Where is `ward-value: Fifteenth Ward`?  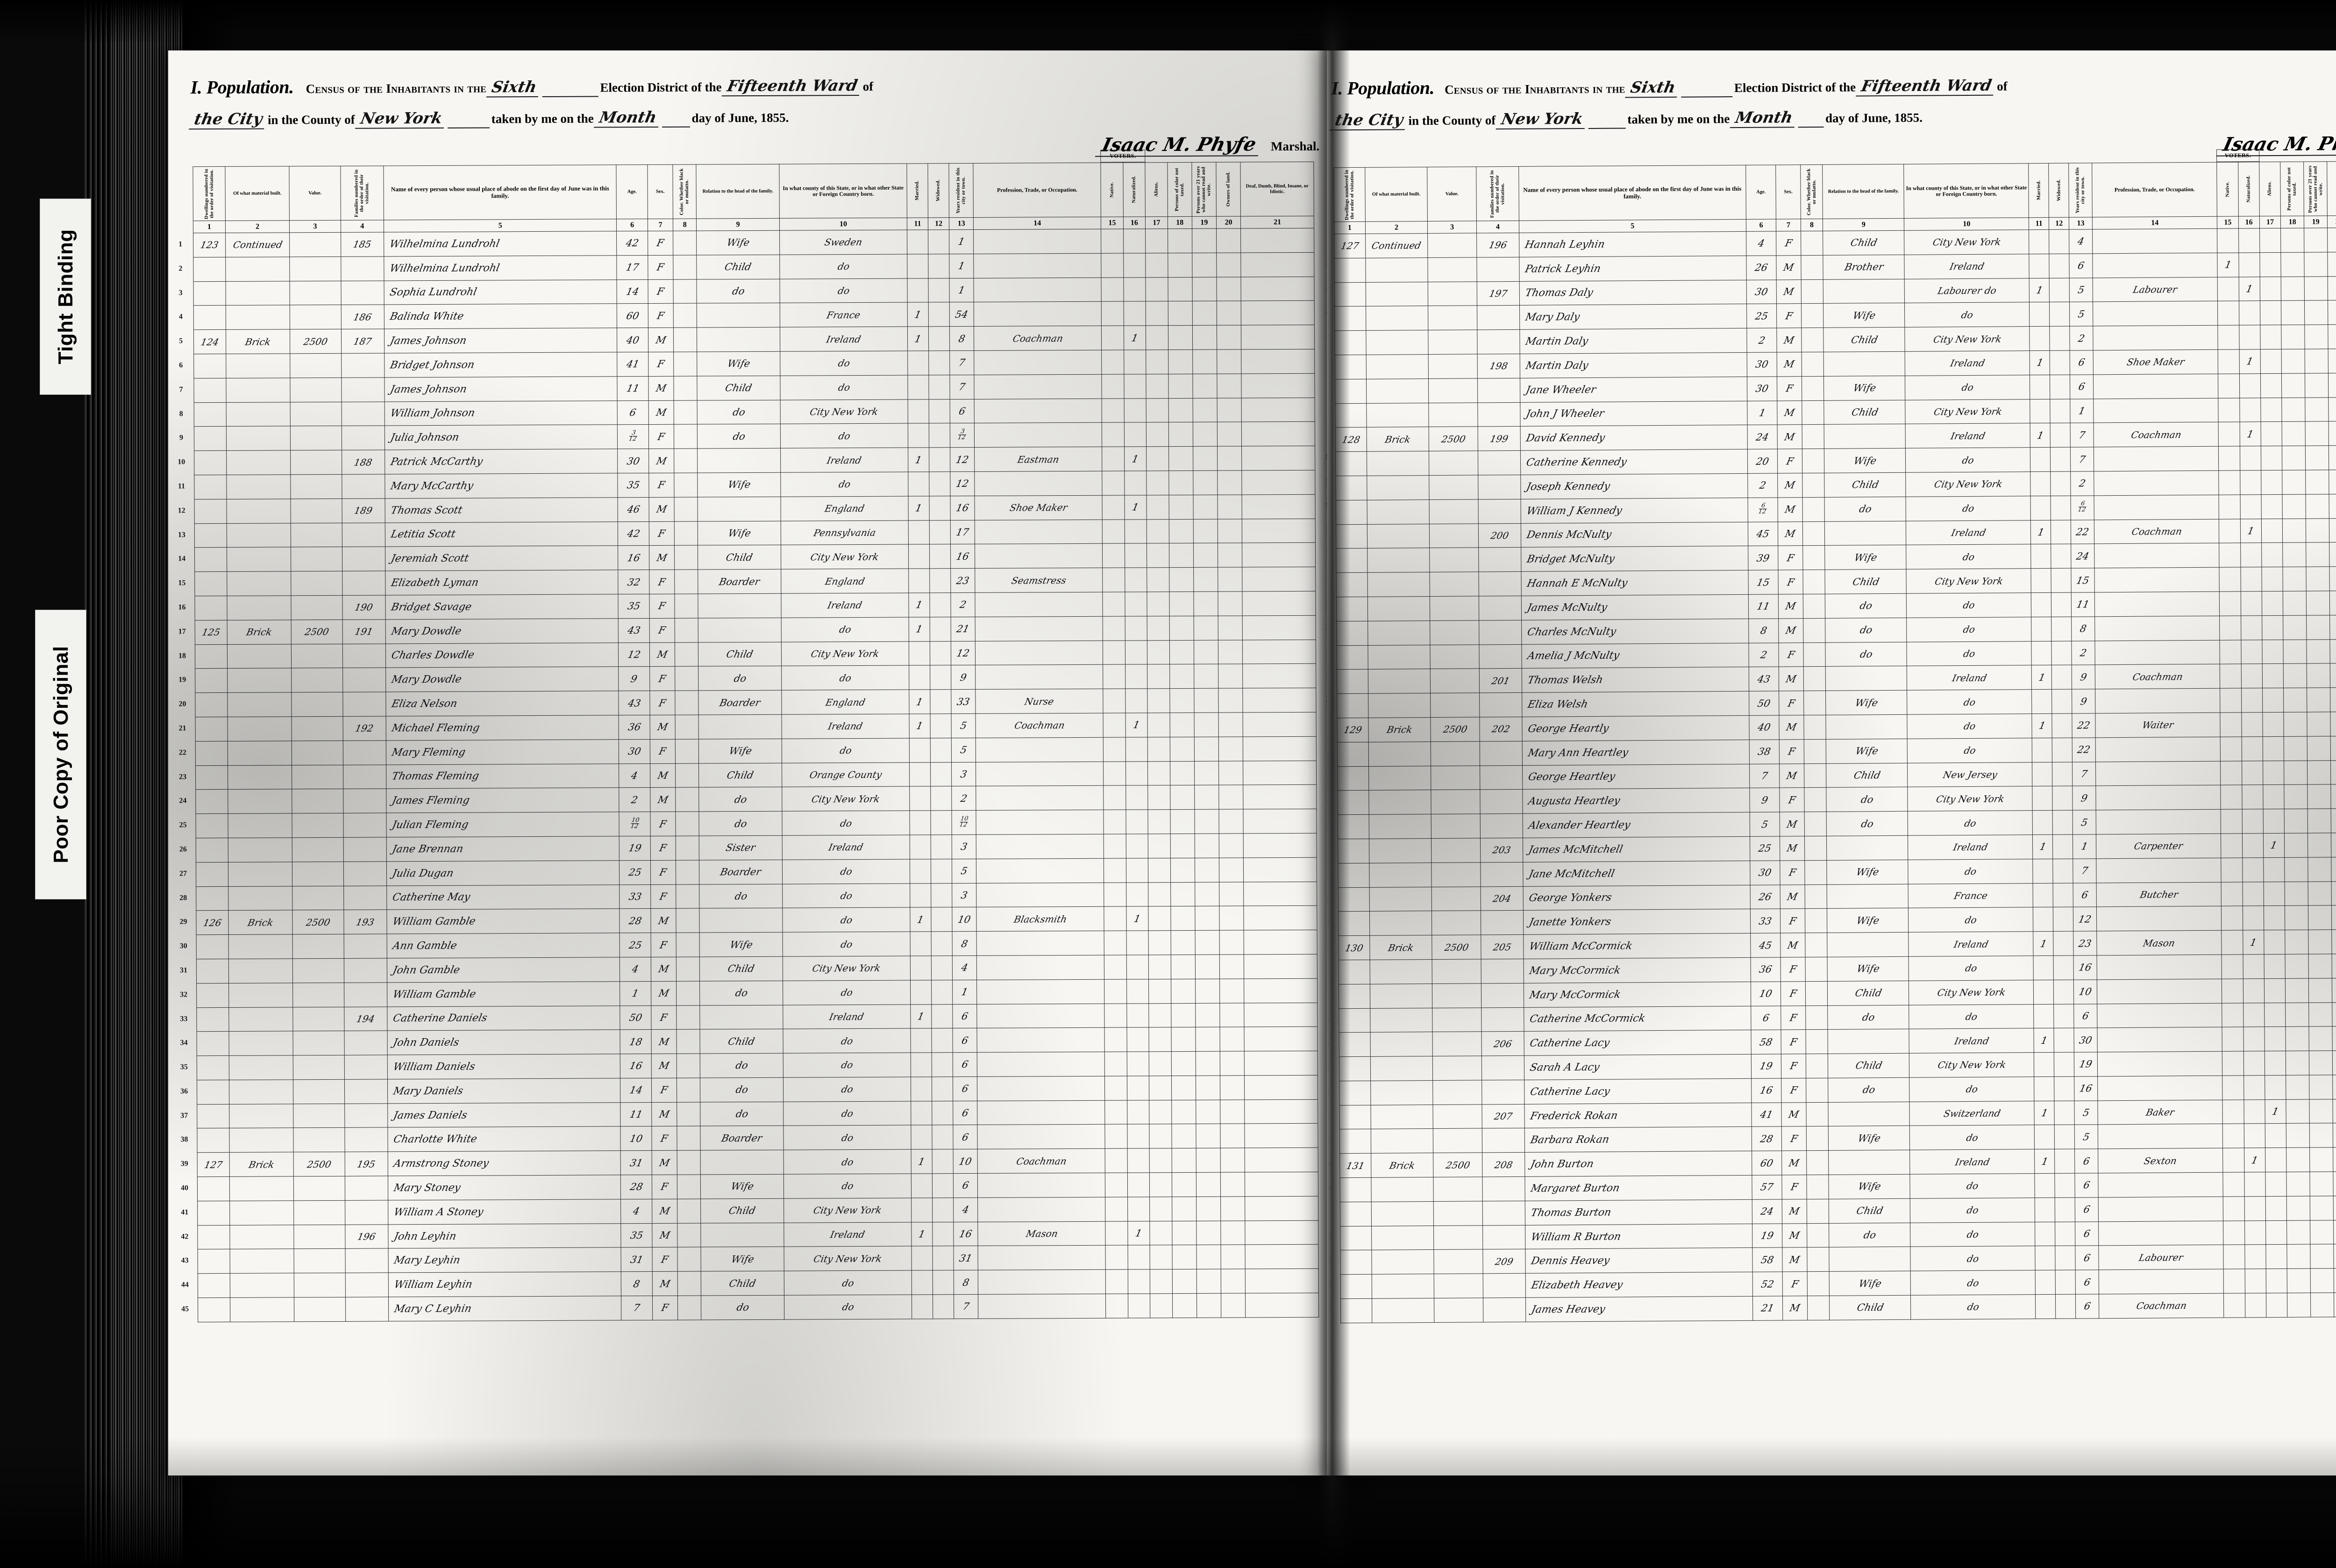 ward-value: Fifteenth Ward is located at coordinates (792, 87).